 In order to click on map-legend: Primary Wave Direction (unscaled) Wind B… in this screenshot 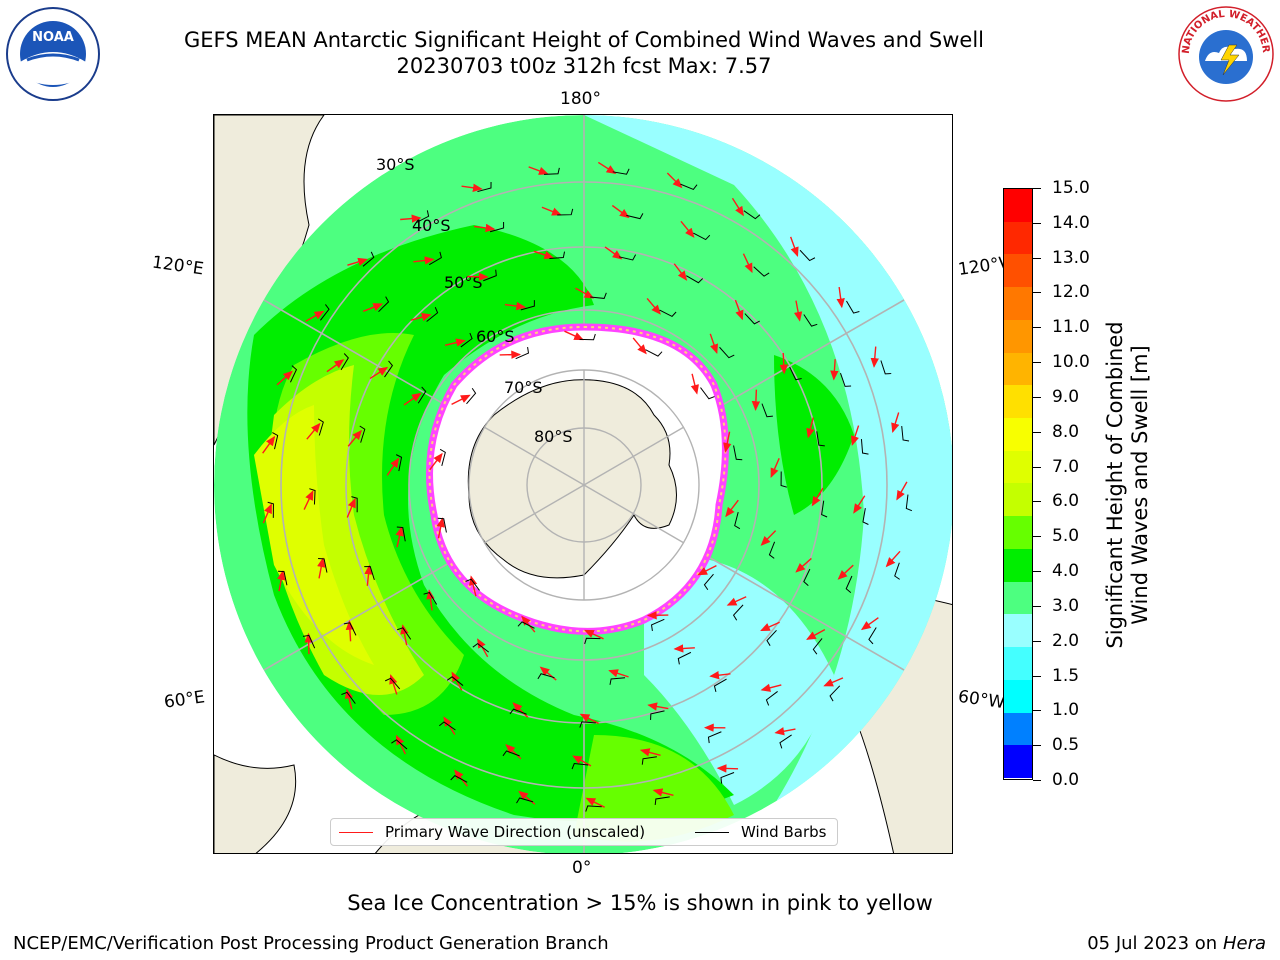, I will do `click(584, 832)`.